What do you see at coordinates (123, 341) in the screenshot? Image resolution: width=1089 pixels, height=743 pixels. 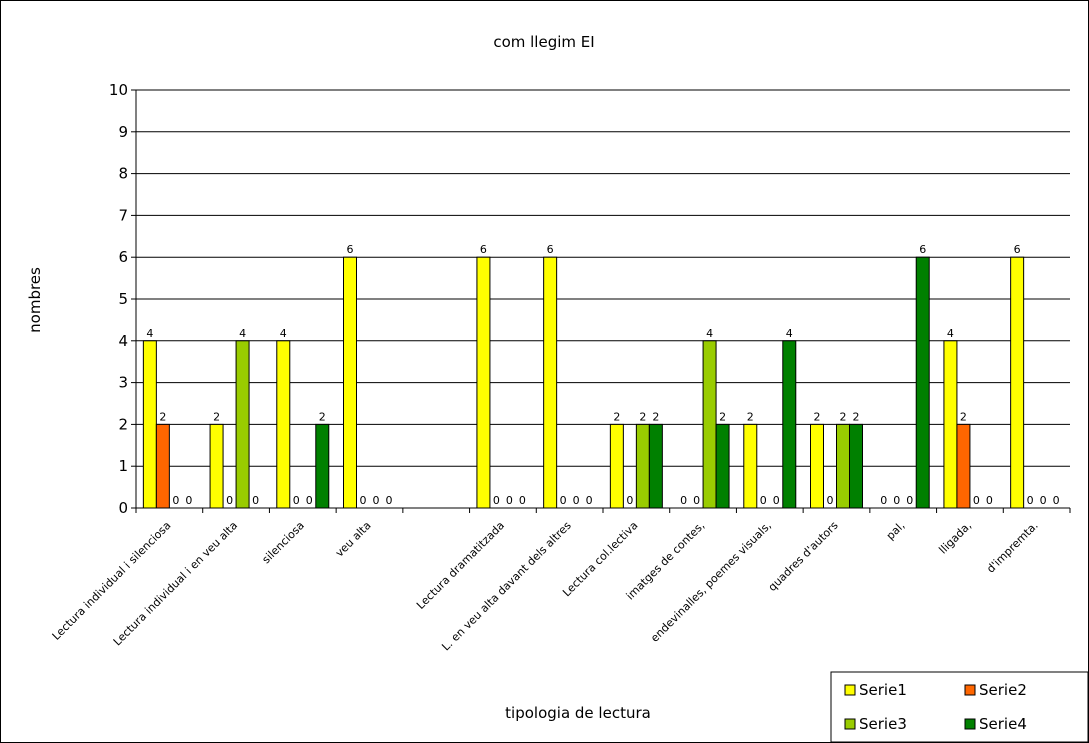 I see `y-tick-label: 4` at bounding box center [123, 341].